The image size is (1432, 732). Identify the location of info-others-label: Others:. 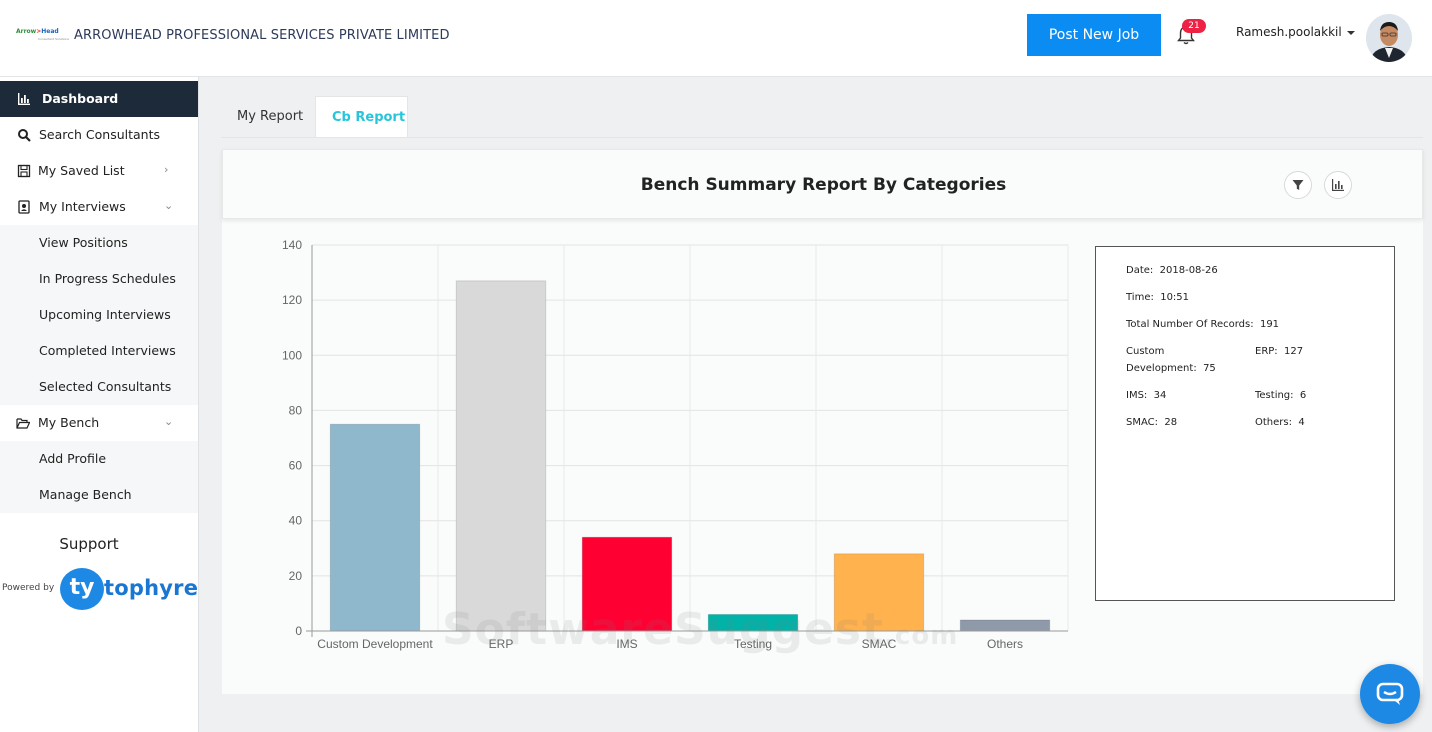
(1273, 422).